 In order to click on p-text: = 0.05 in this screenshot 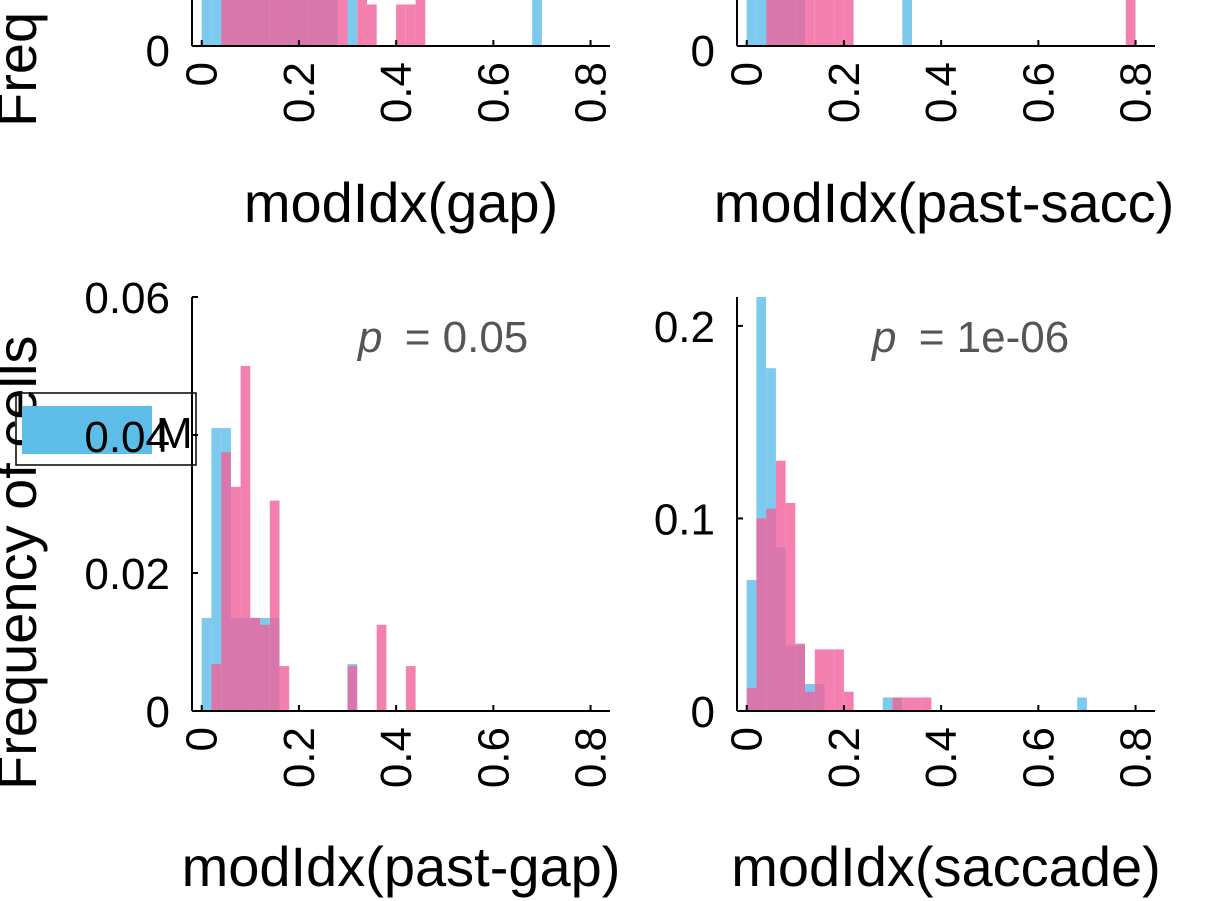, I will do `click(467, 337)`.